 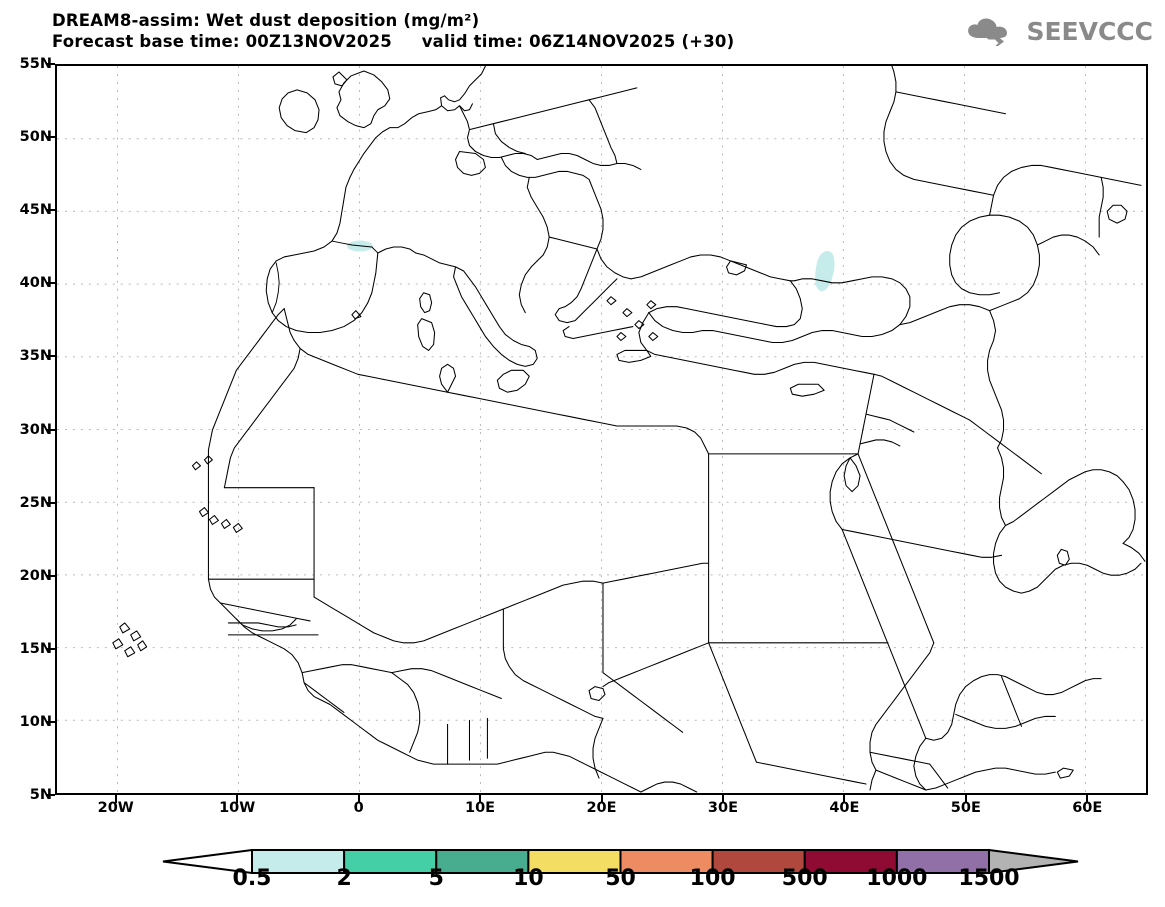 I want to click on x-axis-tick-label: 20E, so click(x=601, y=808).